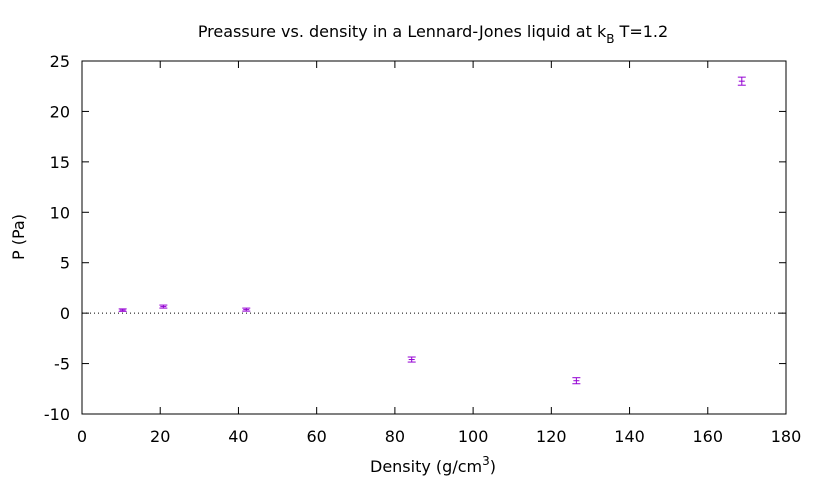  Describe the element at coordinates (708, 436) in the screenshot. I see `x-tick-label: 160` at that location.